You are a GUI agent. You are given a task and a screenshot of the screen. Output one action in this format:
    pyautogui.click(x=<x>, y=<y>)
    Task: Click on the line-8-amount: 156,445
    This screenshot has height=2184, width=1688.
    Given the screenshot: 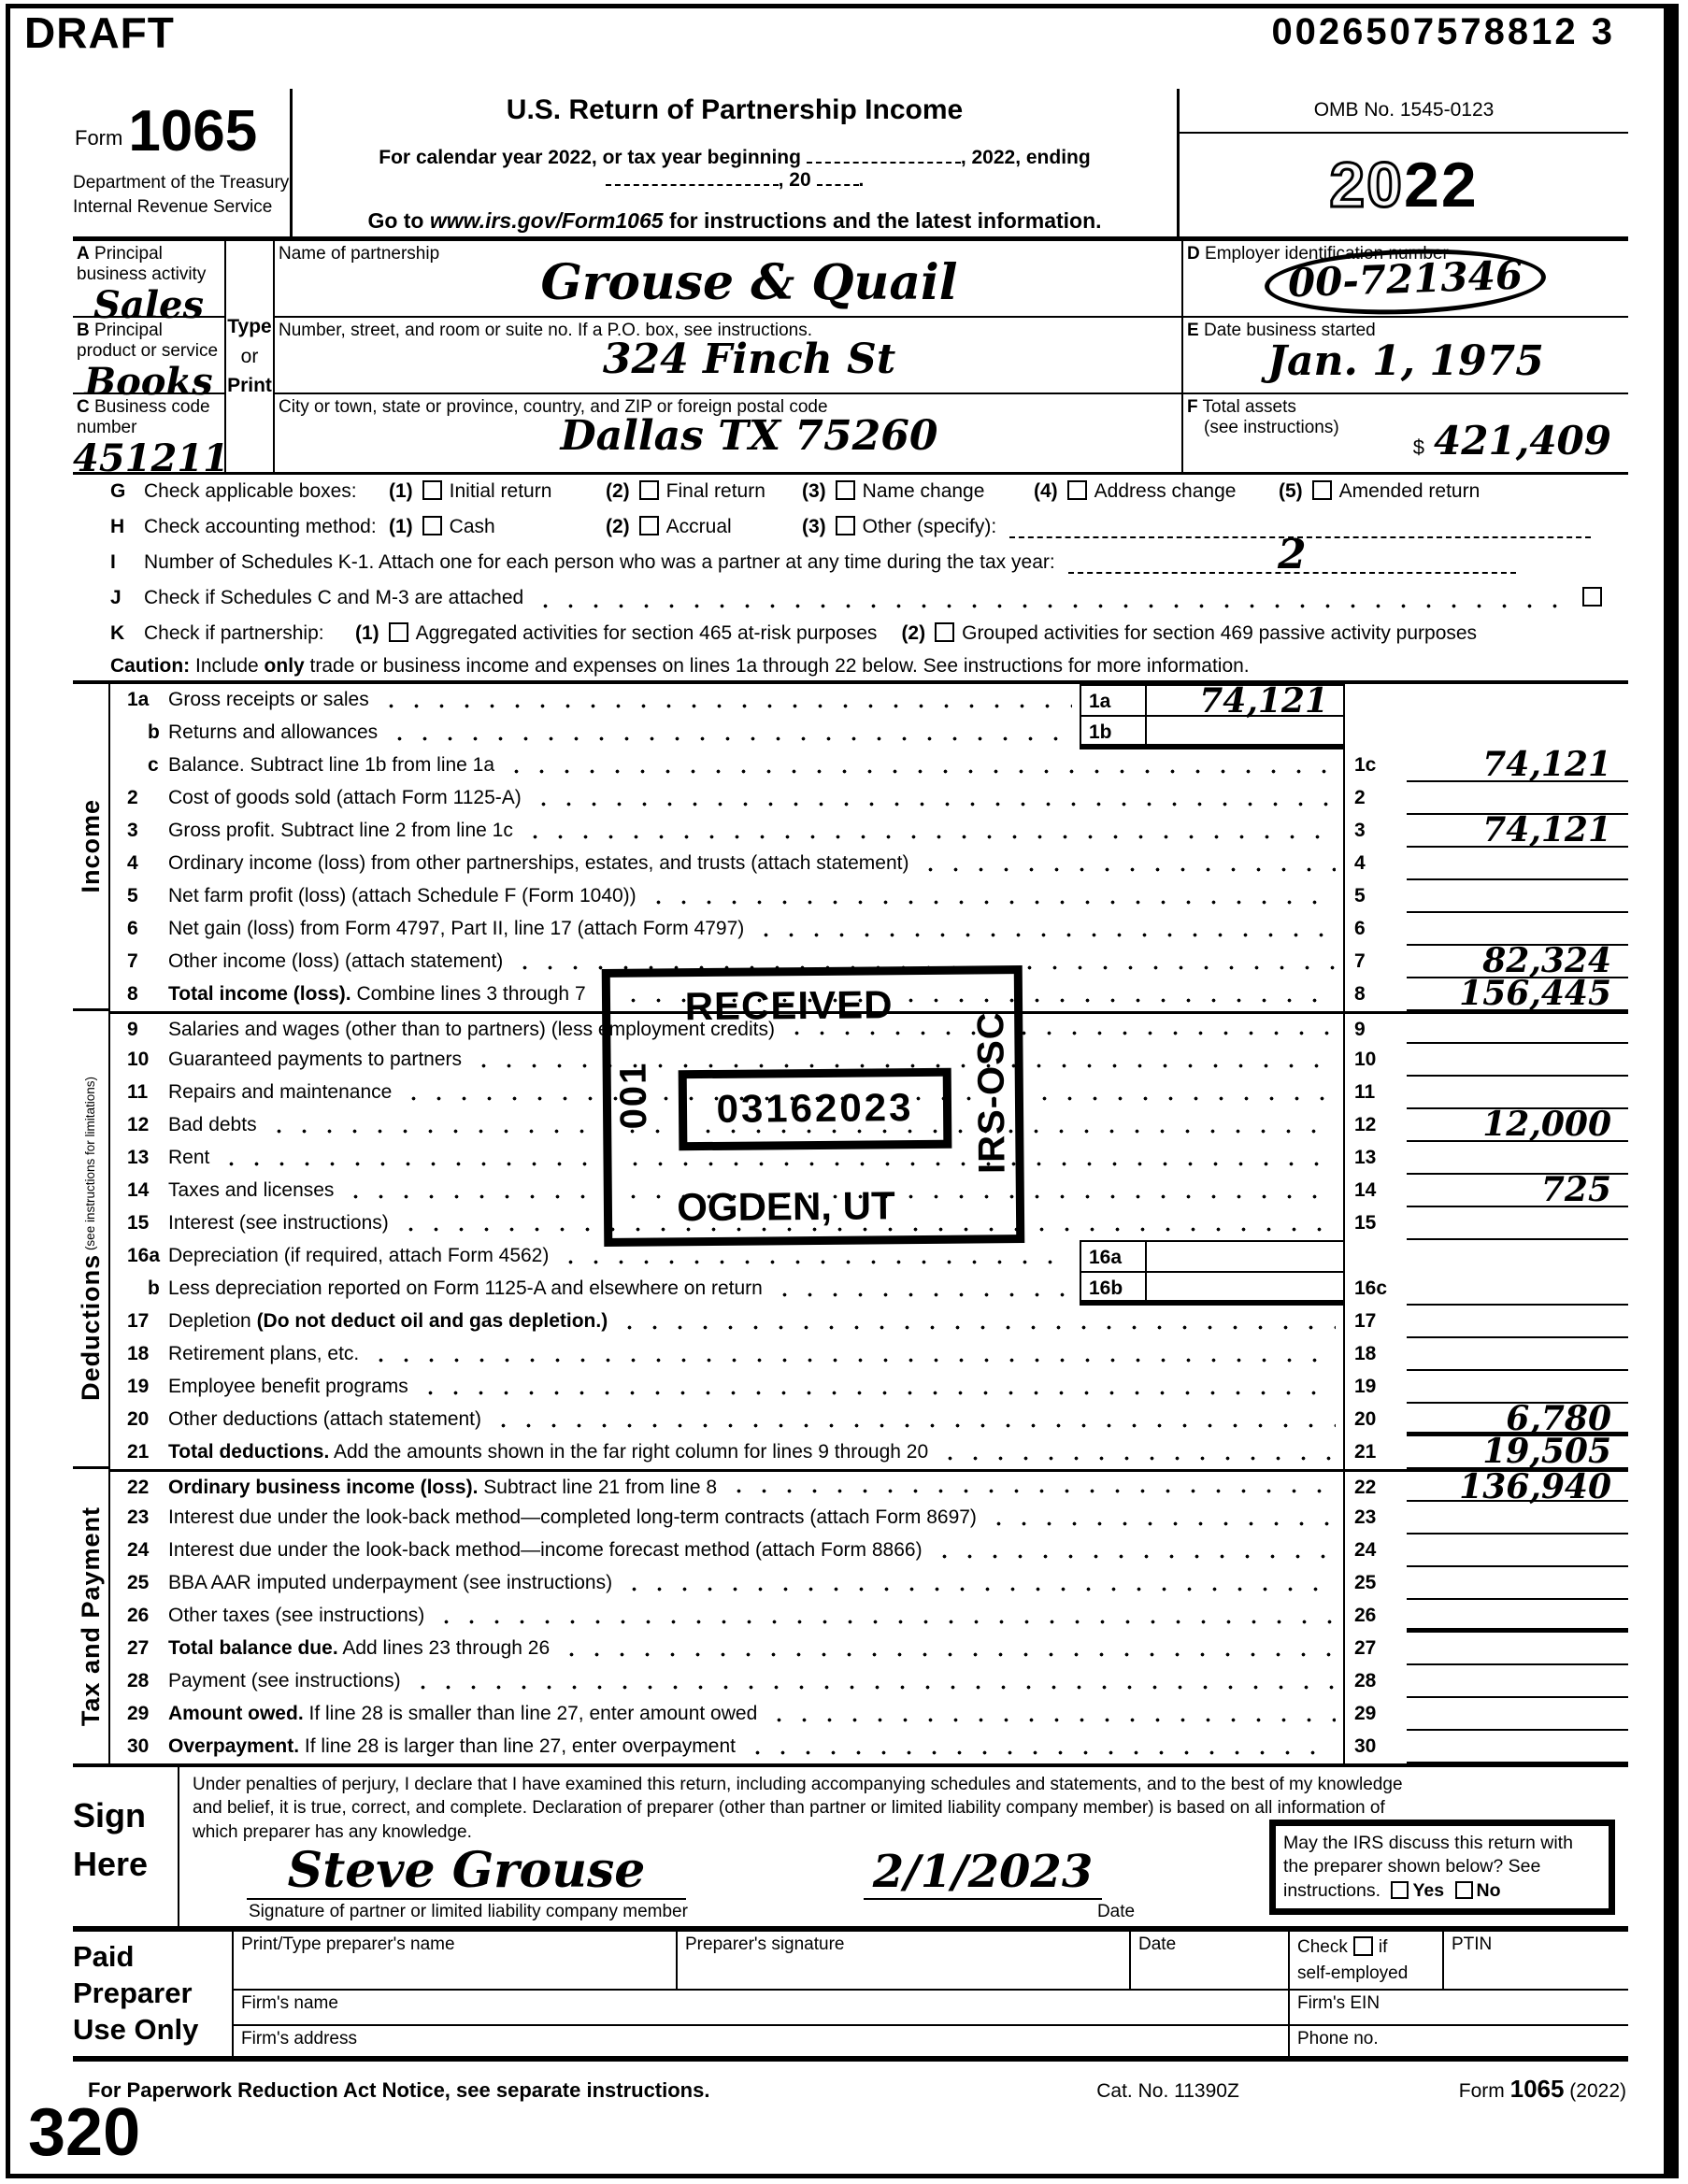 What is the action you would take?
    pyautogui.click(x=1517, y=994)
    